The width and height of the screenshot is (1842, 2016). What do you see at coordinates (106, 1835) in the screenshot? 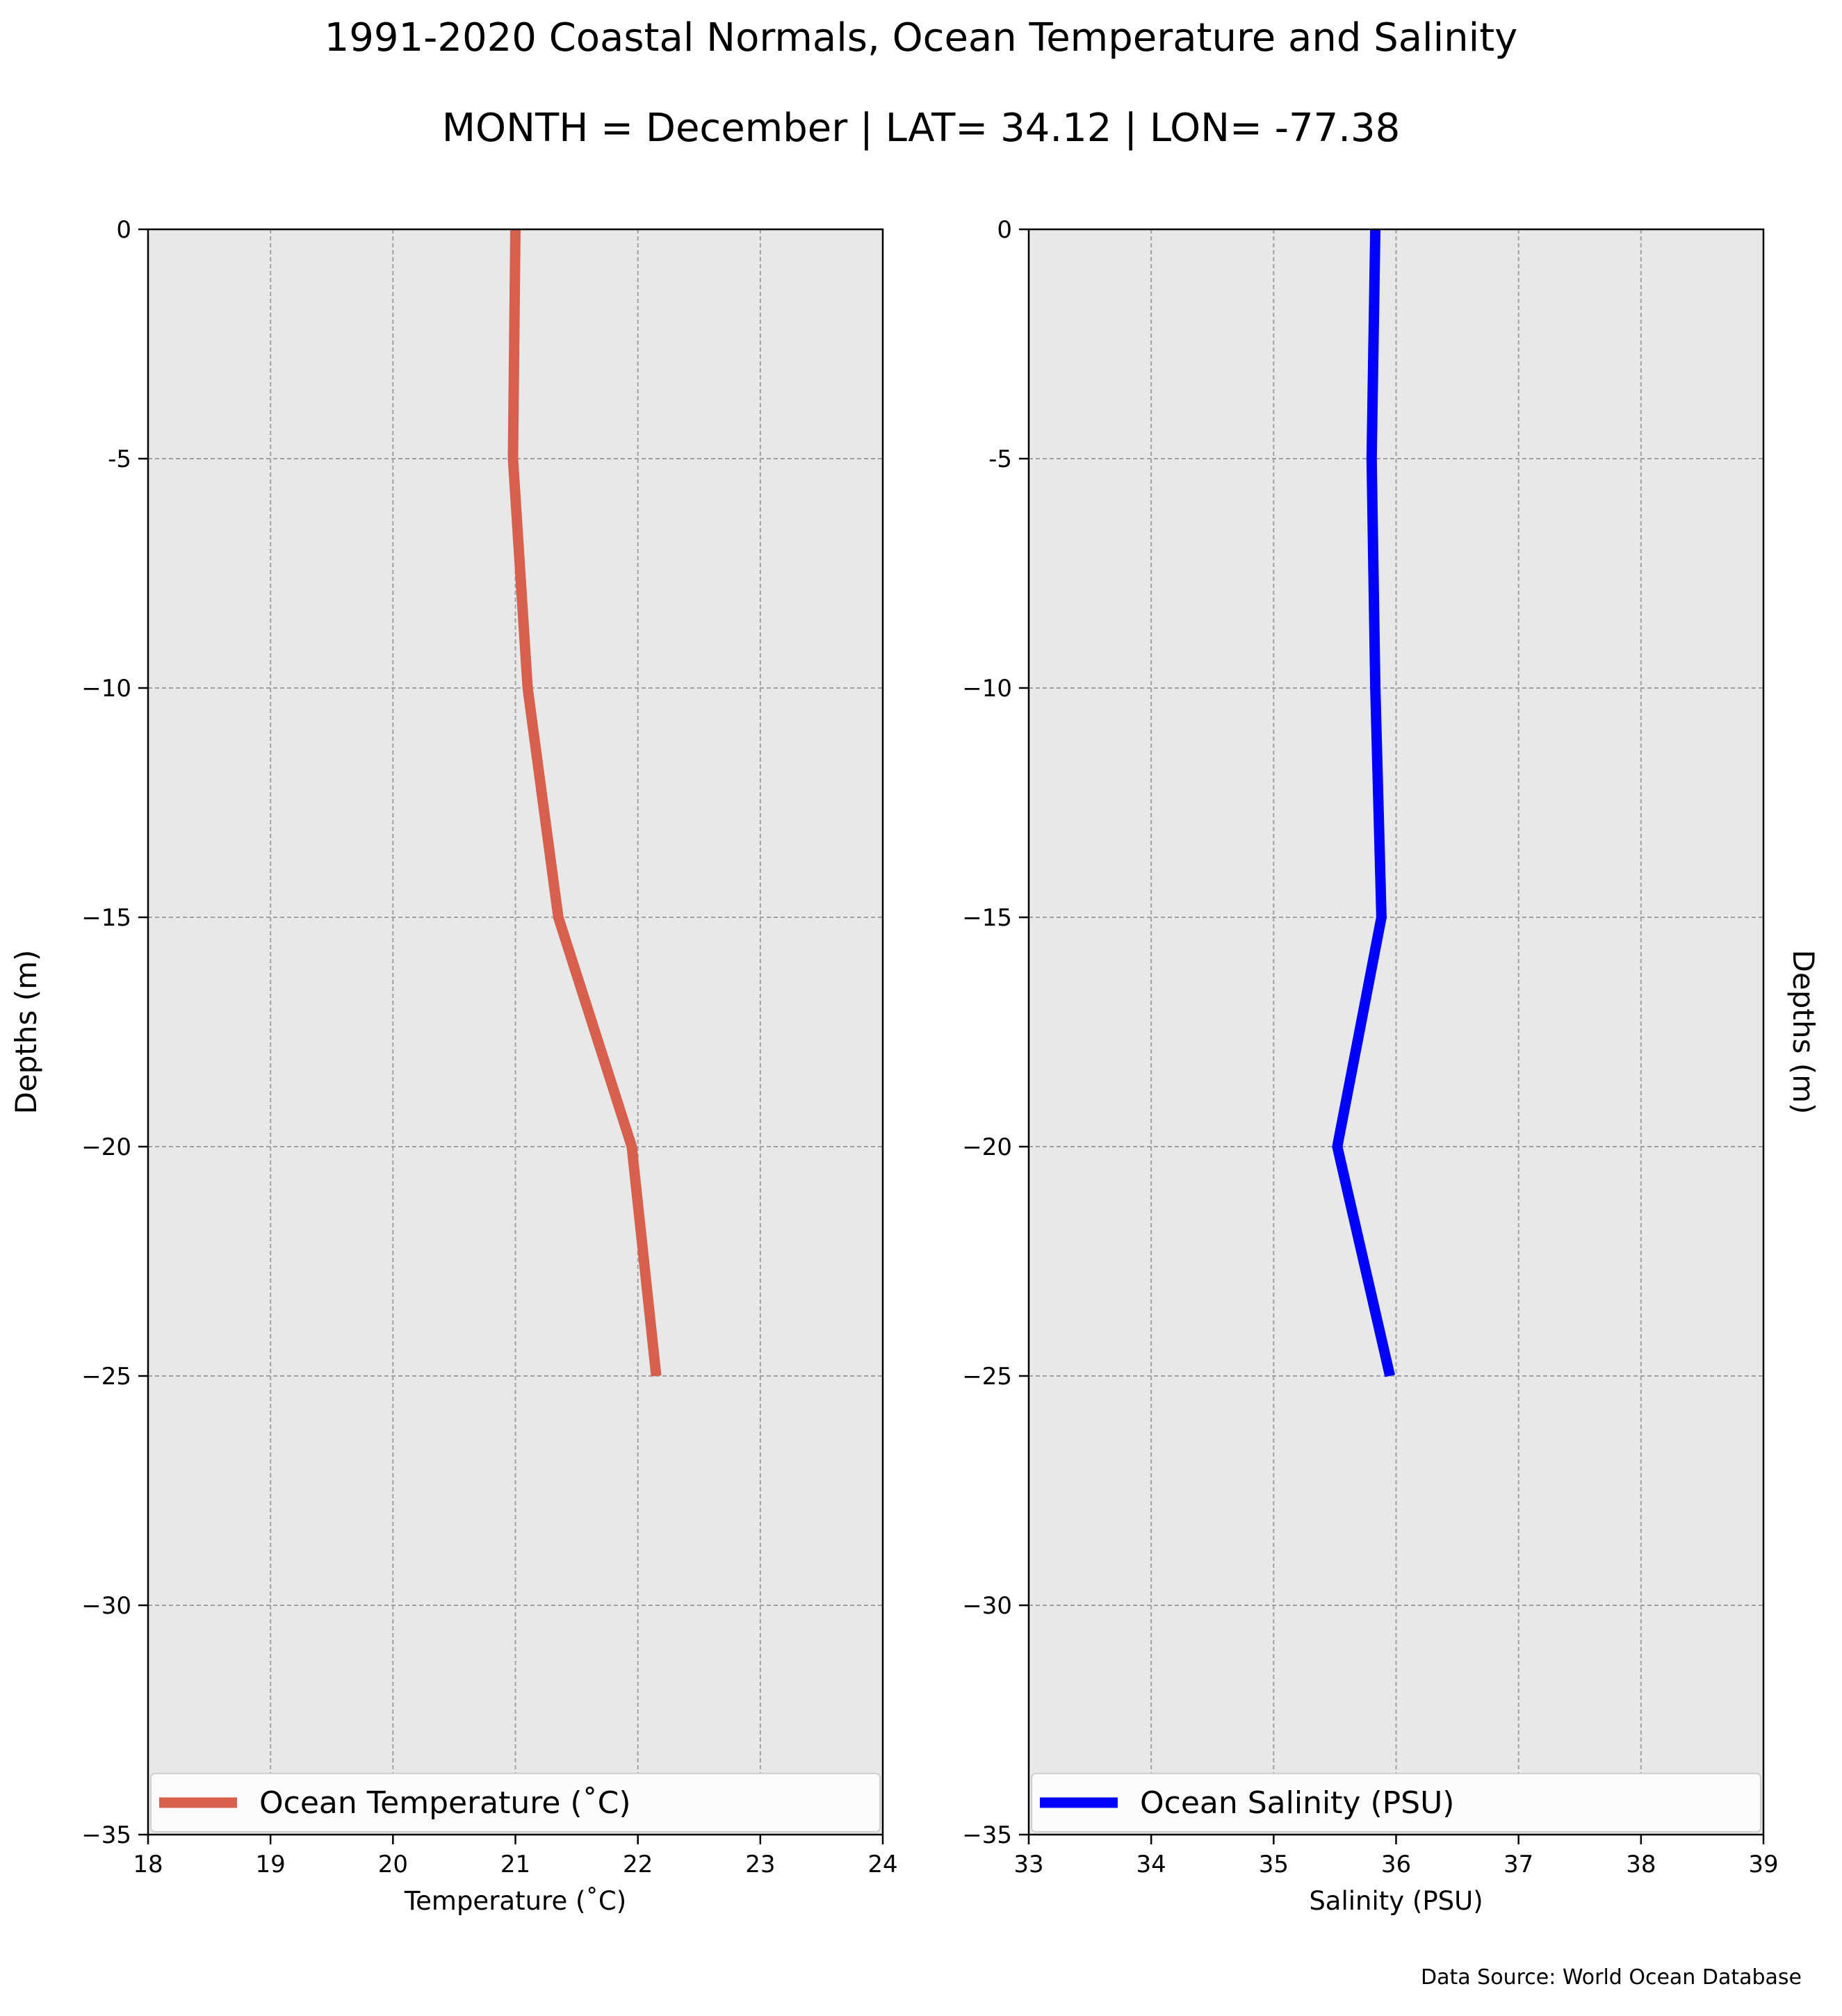
I see `temperature-y-tick-label: −35` at bounding box center [106, 1835].